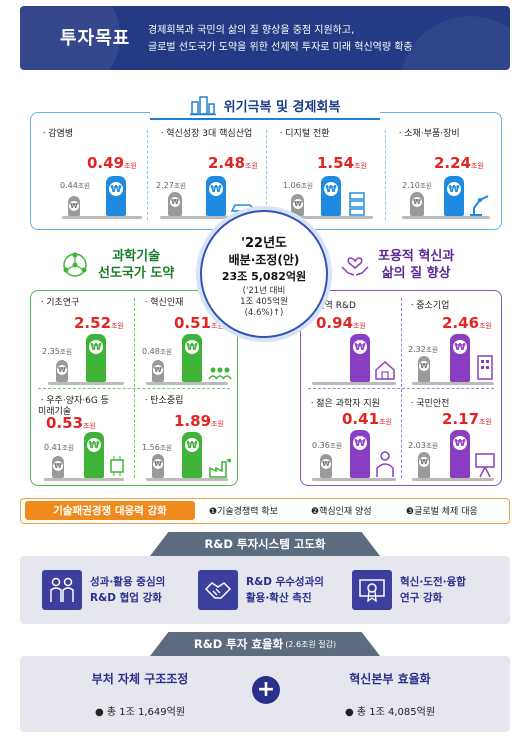 The width and height of the screenshot is (530, 742). I want to click on factory-leaf-icon, so click(220, 468).